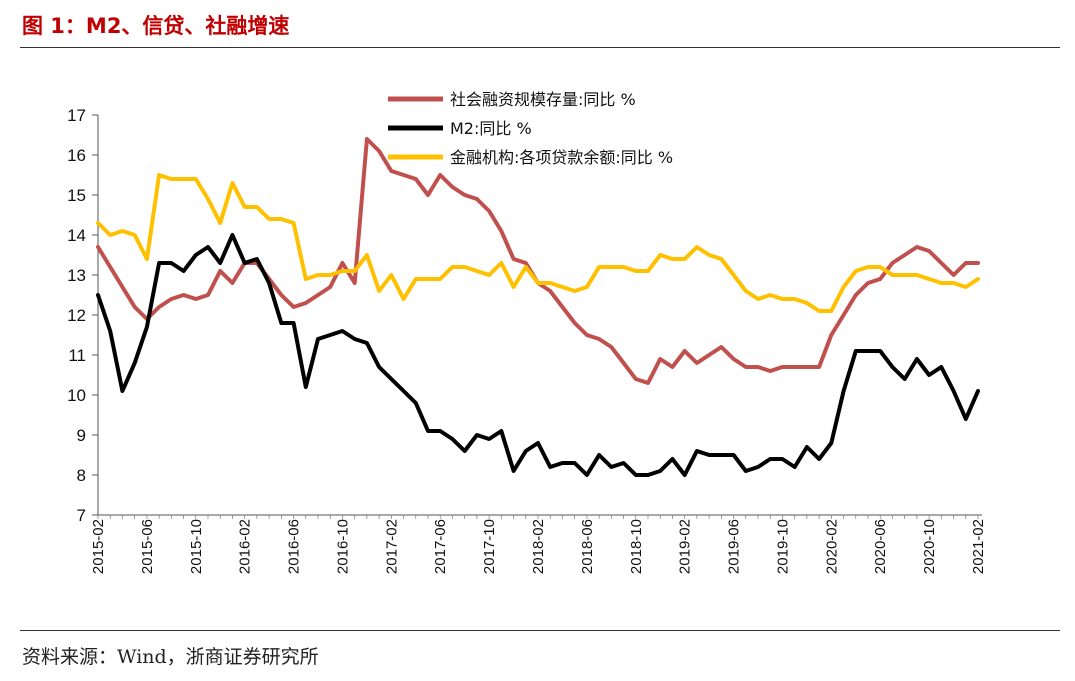  Describe the element at coordinates (587, 546) in the screenshot. I see `x-tick-label: 2018-06` at that location.